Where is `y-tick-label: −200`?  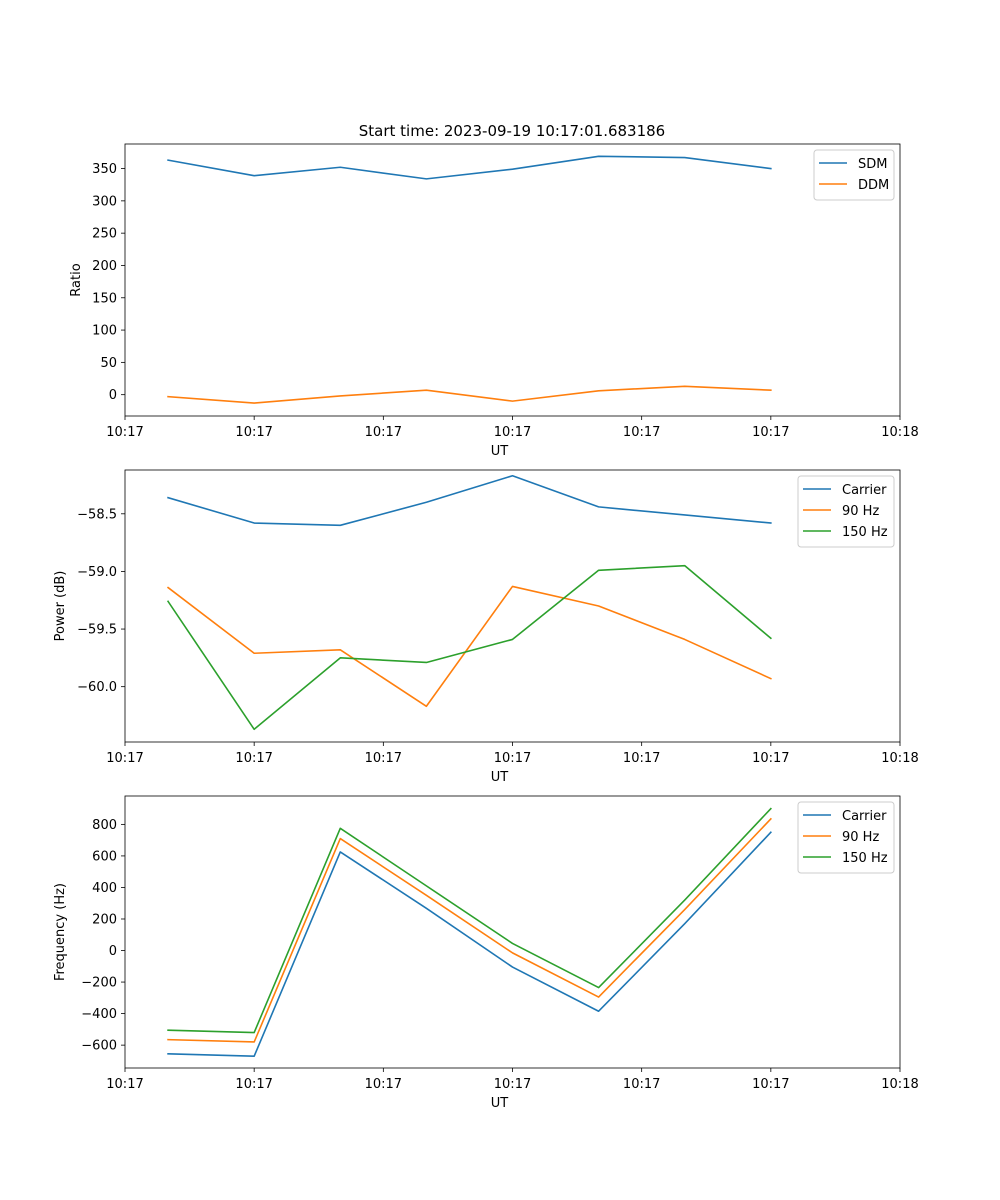
y-tick-label: −200 is located at coordinates (99, 983).